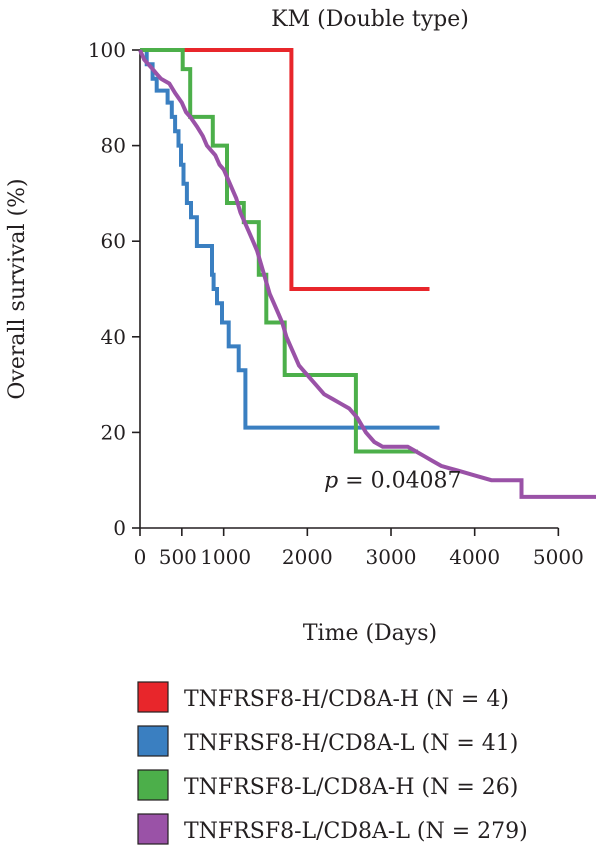  What do you see at coordinates (113, 241) in the screenshot?
I see `y-tick-label: 60` at bounding box center [113, 241].